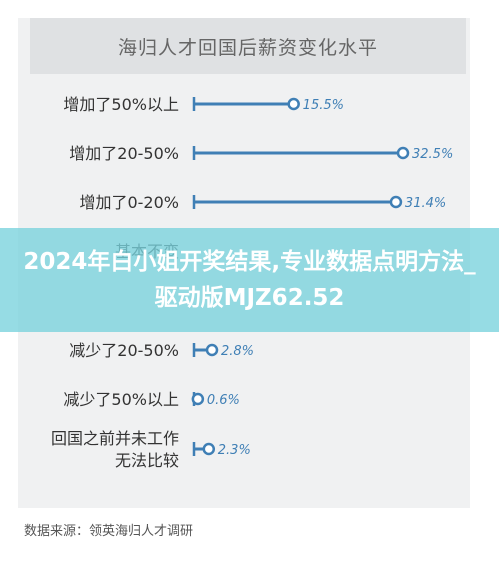  I want to click on chart-title: 海归人才回国后薪资变化水平, so click(247, 47).